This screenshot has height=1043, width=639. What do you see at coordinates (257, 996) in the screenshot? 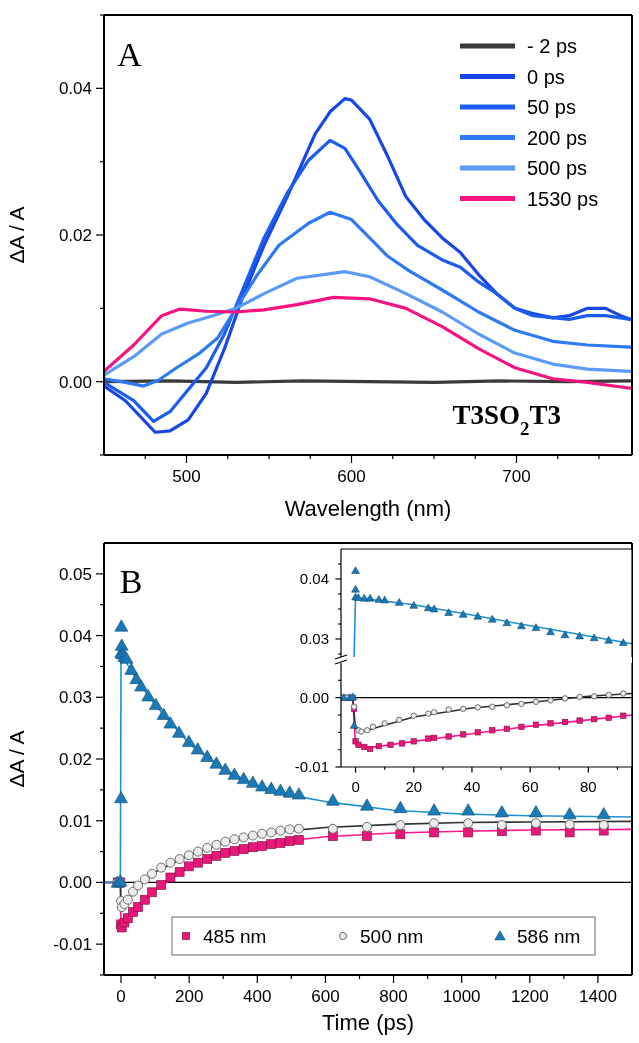
I see `x-tick-label: 400` at bounding box center [257, 996].